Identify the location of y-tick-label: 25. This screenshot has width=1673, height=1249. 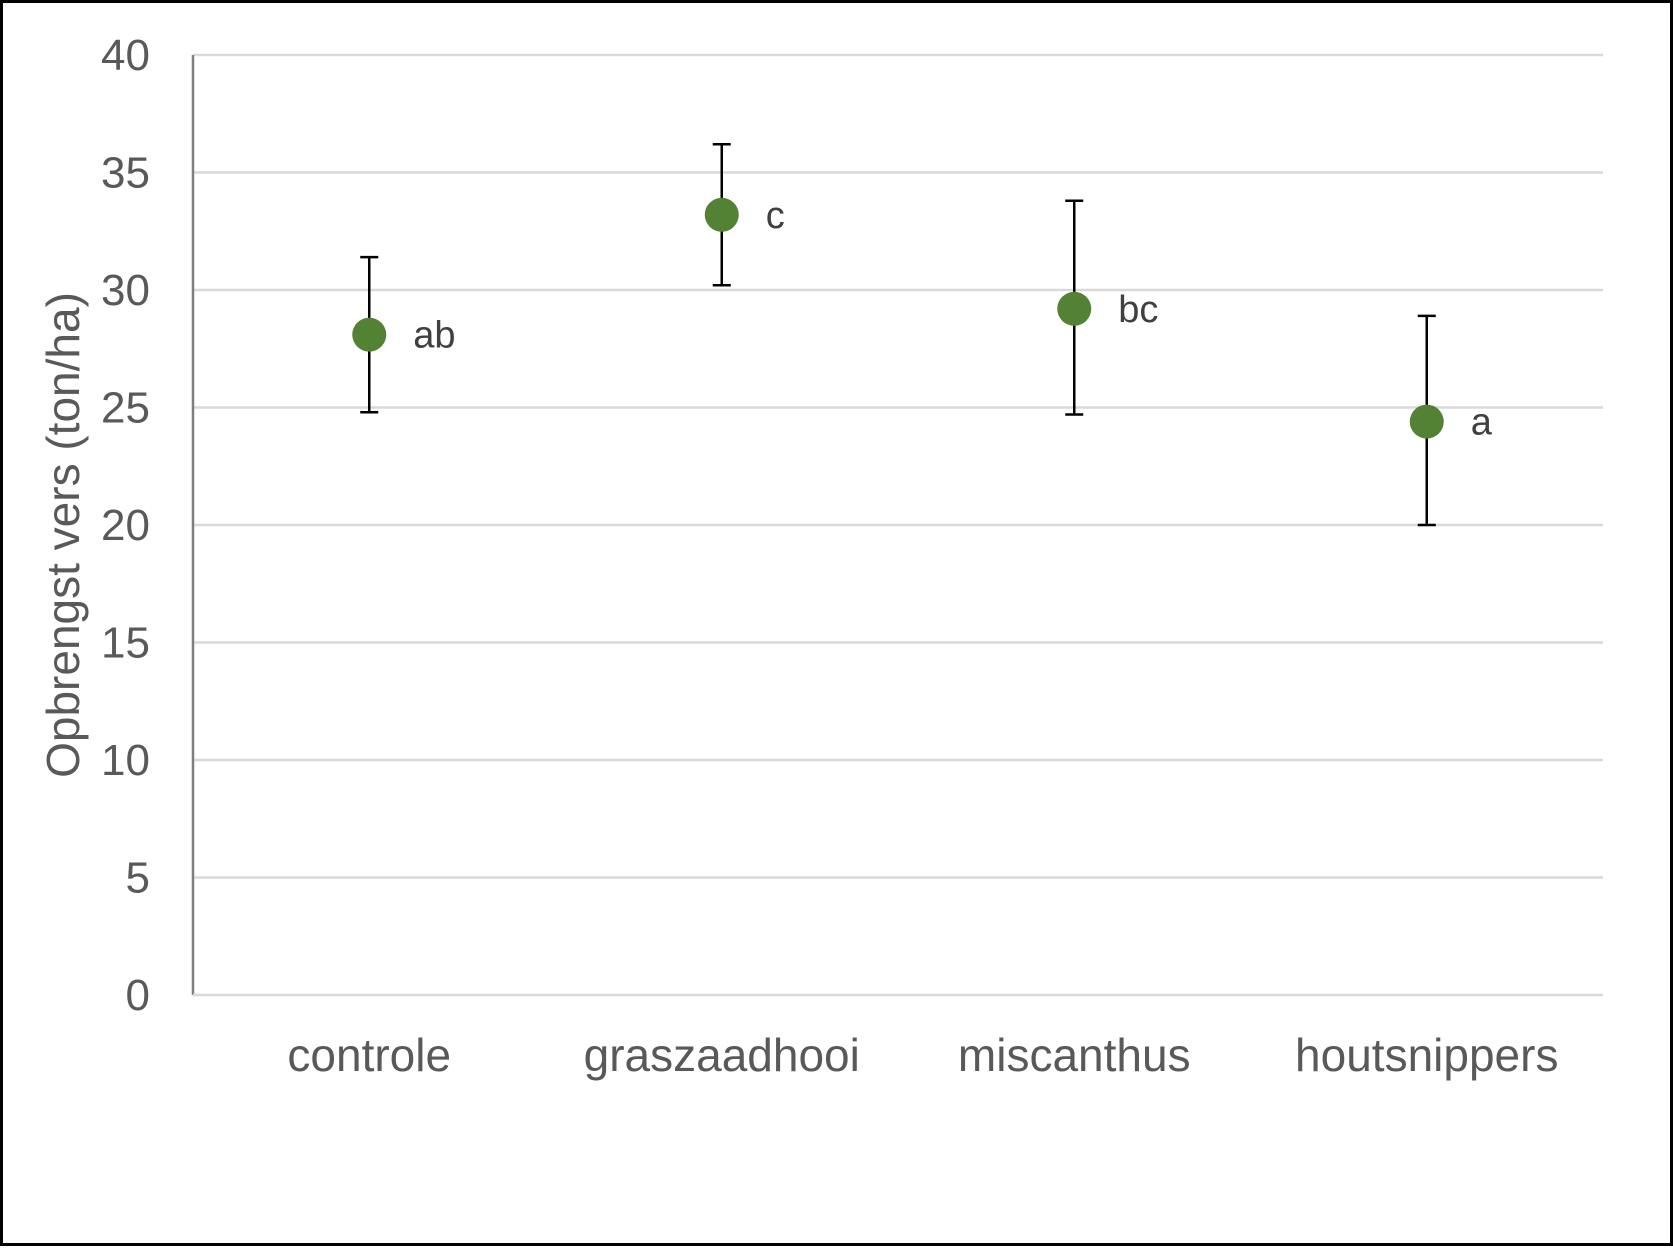
(125, 408).